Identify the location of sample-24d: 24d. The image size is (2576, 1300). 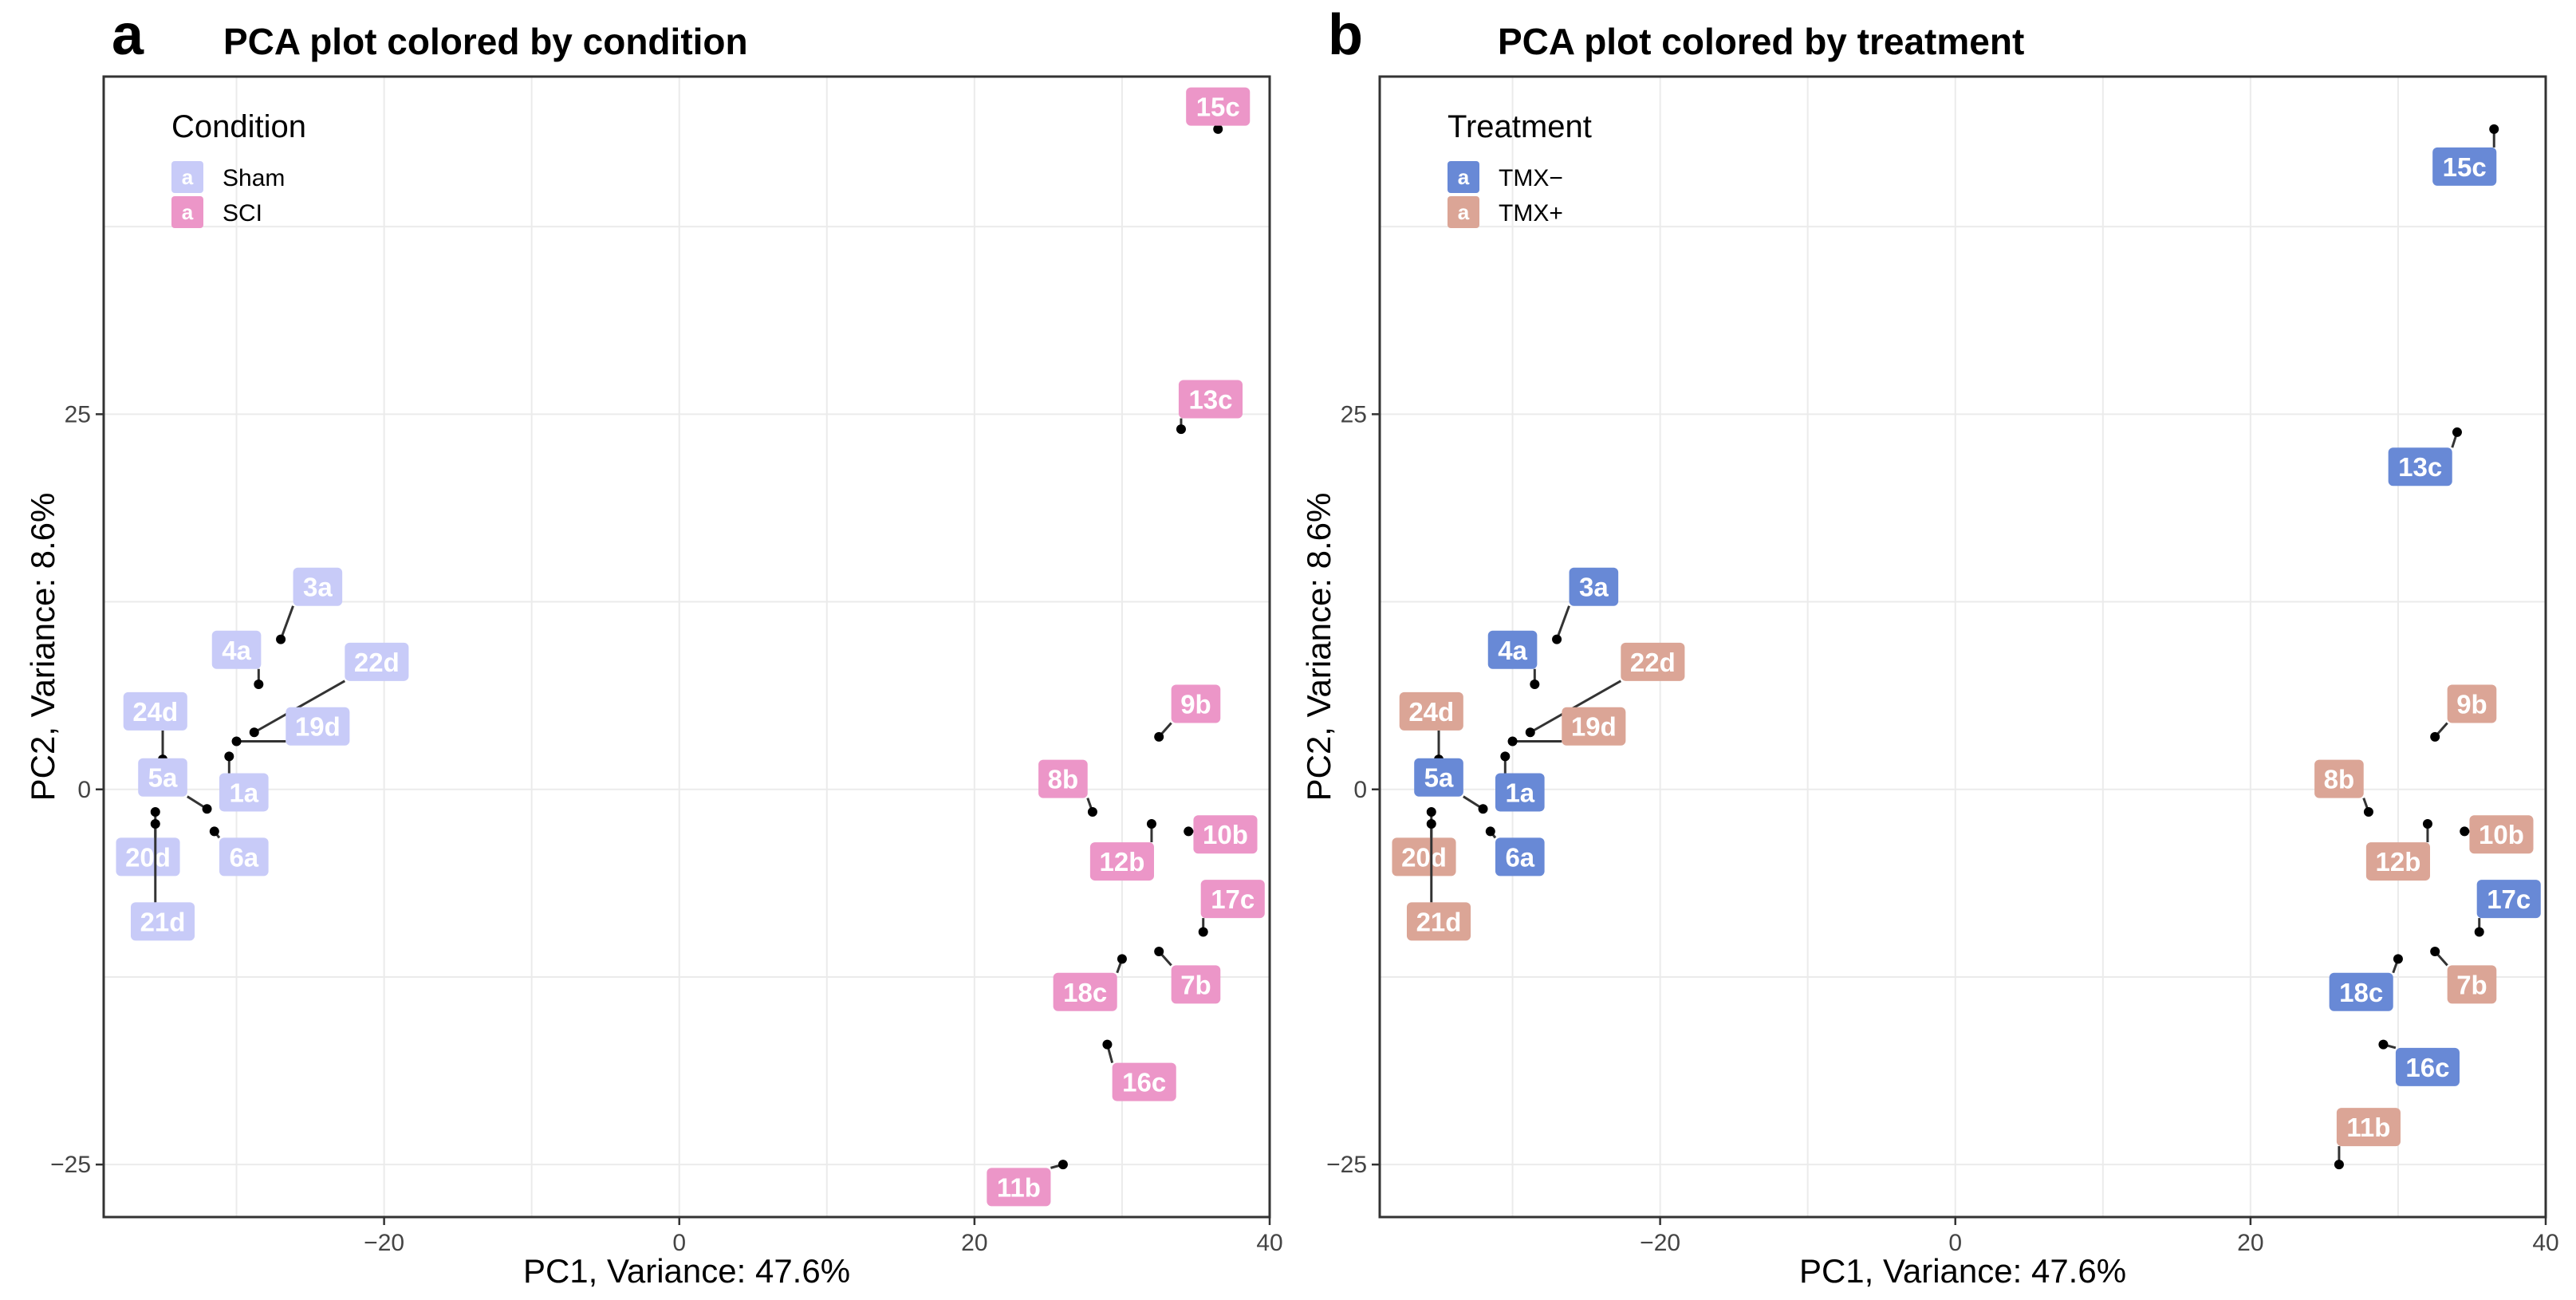
(1431, 728).